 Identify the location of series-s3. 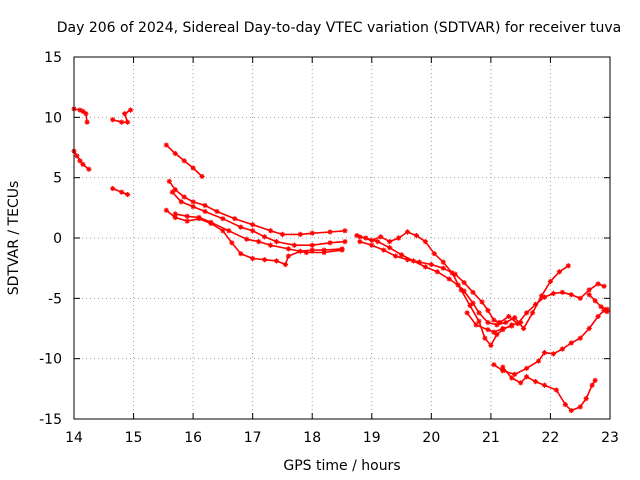
(122, 116).